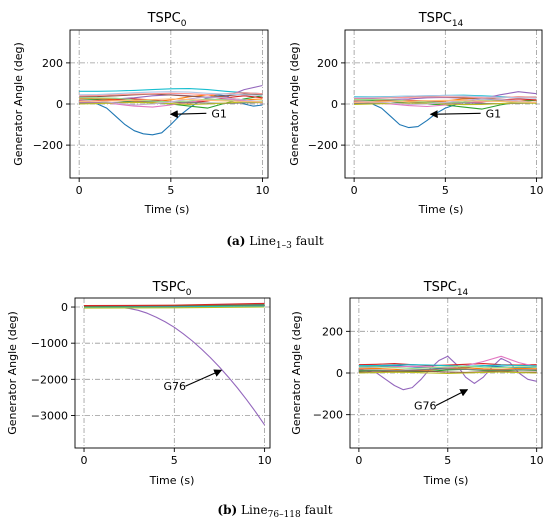 The image size is (550, 525). Describe the element at coordinates (275, 242) in the screenshot. I see `caption-a: (a) Line1–3 fault` at that location.